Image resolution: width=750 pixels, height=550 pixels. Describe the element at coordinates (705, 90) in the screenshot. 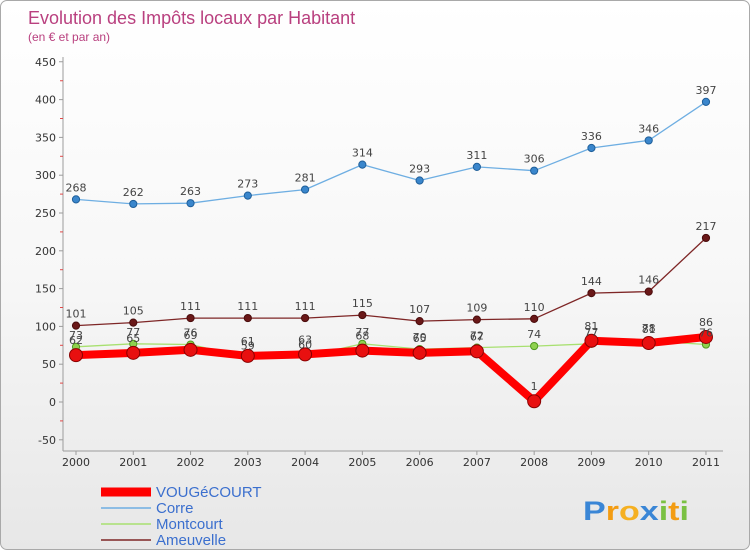

I see `data-label-corre: 397` at that location.